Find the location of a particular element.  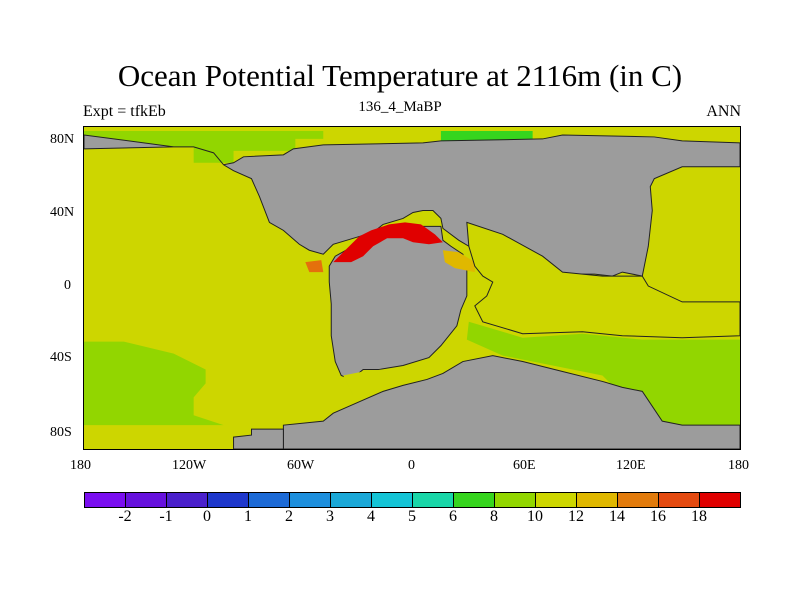

ocean-amber-indian is located at coordinates (458, 261).